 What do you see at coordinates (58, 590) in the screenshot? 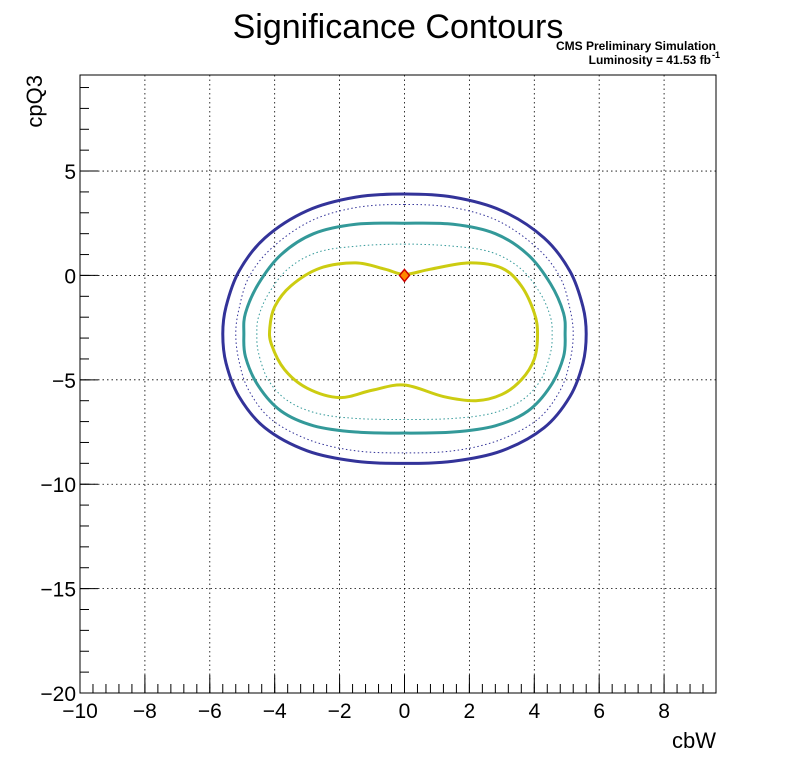
I see `y-tick-label: −15` at bounding box center [58, 590].